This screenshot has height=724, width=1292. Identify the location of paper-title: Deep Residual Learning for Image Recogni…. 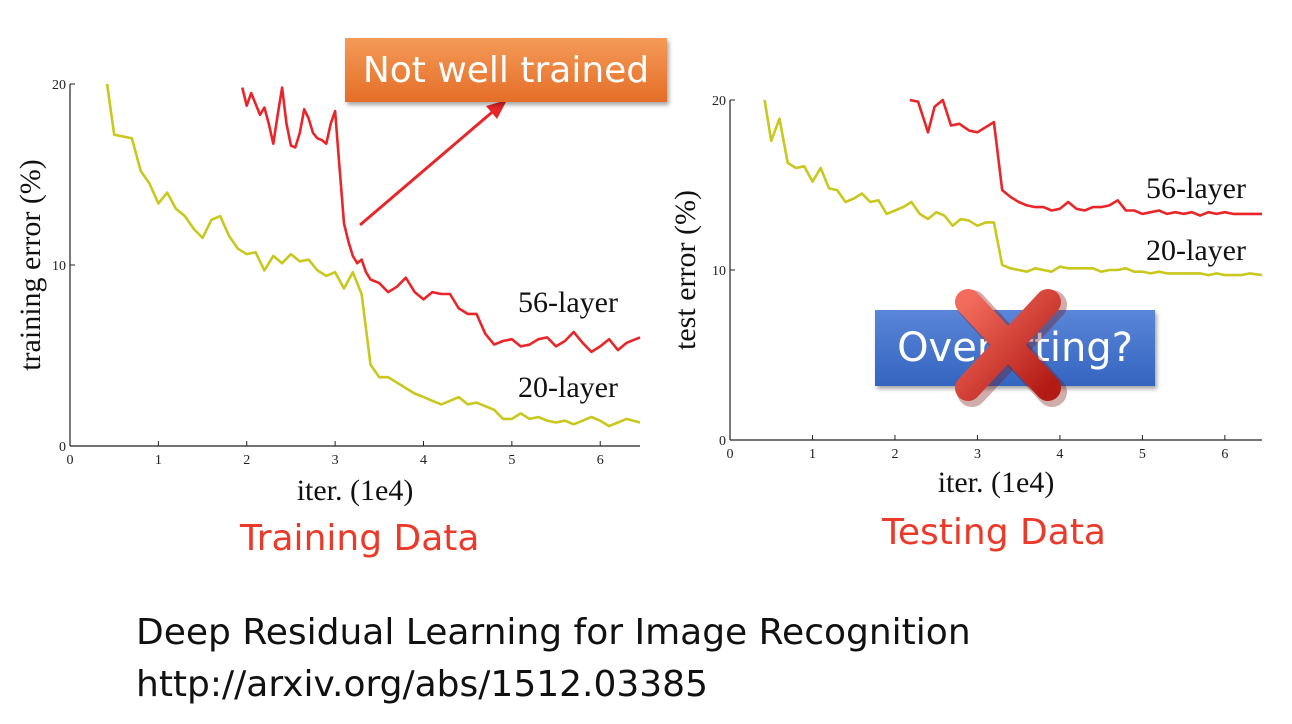
(553, 632).